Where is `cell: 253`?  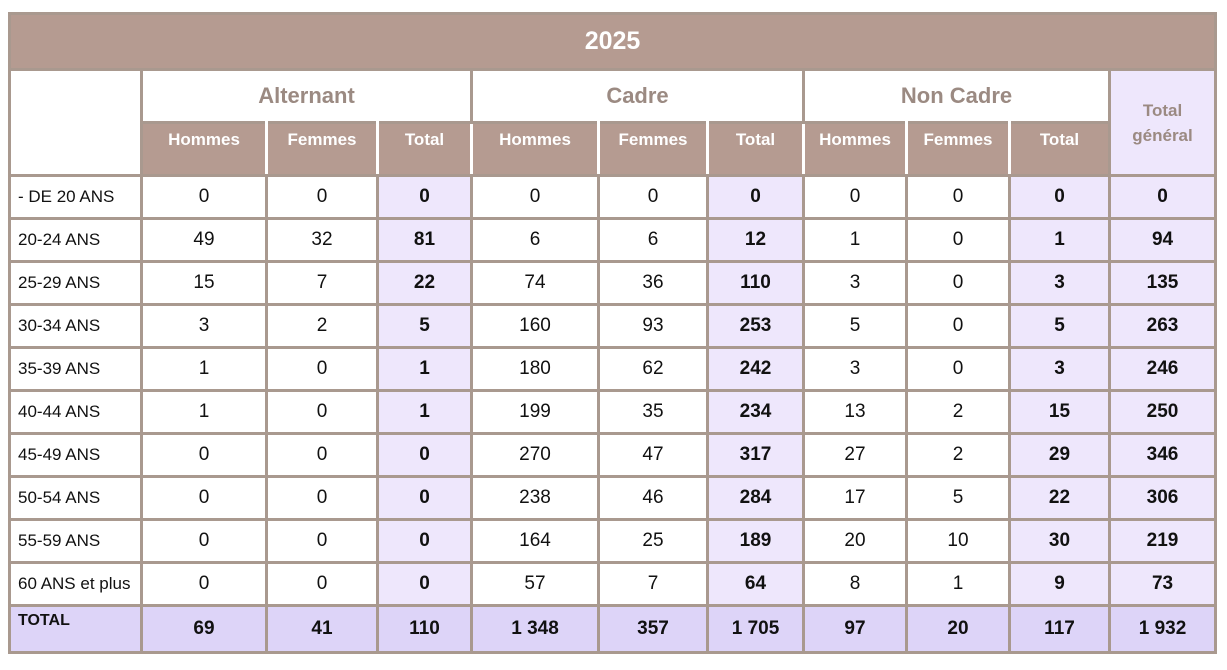 cell: 253 is located at coordinates (755, 326).